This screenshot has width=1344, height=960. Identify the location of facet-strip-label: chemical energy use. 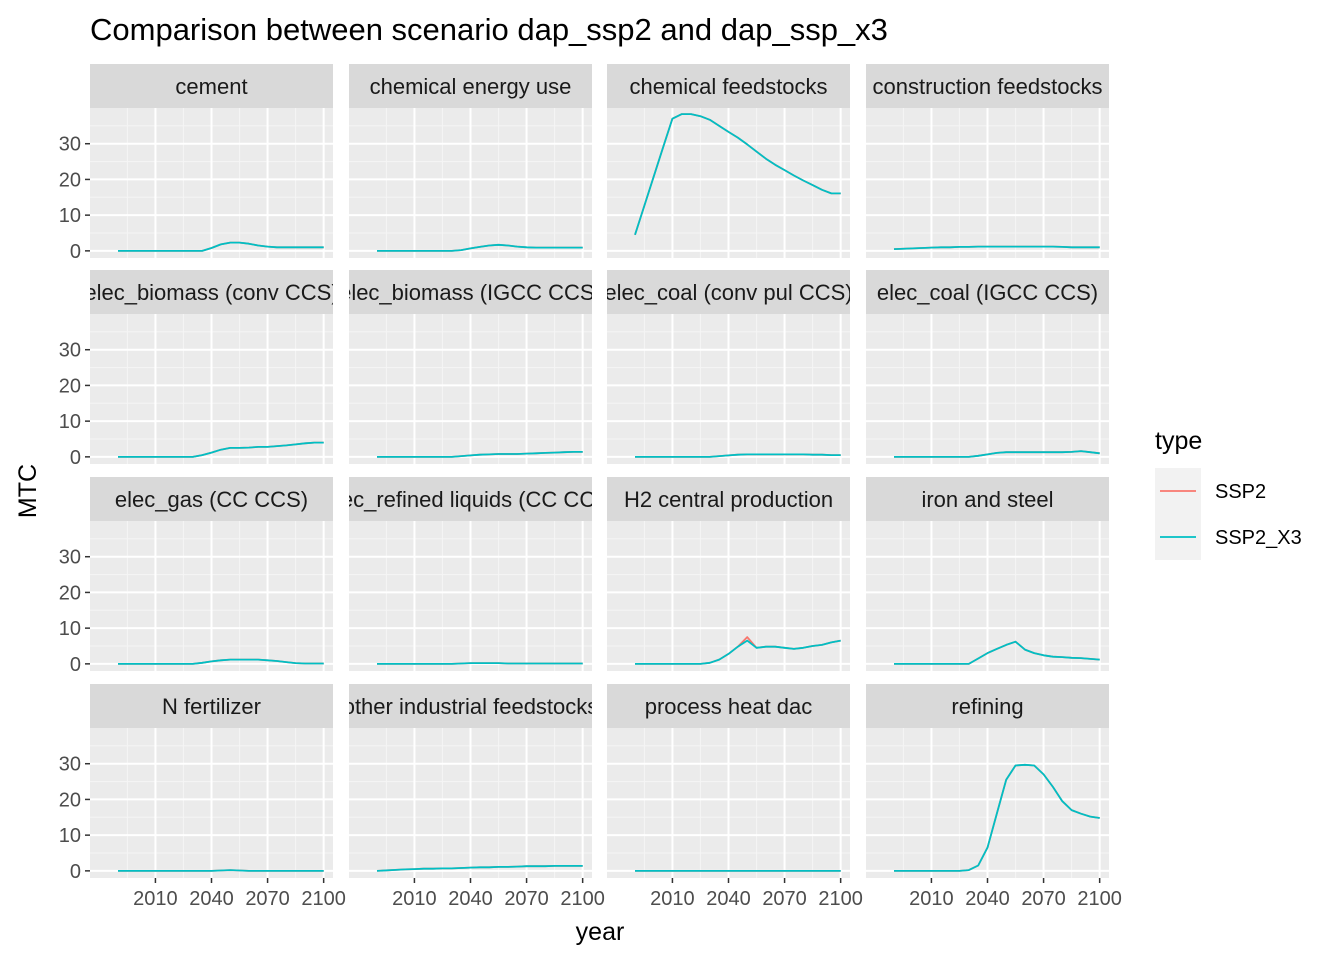
(471, 86).